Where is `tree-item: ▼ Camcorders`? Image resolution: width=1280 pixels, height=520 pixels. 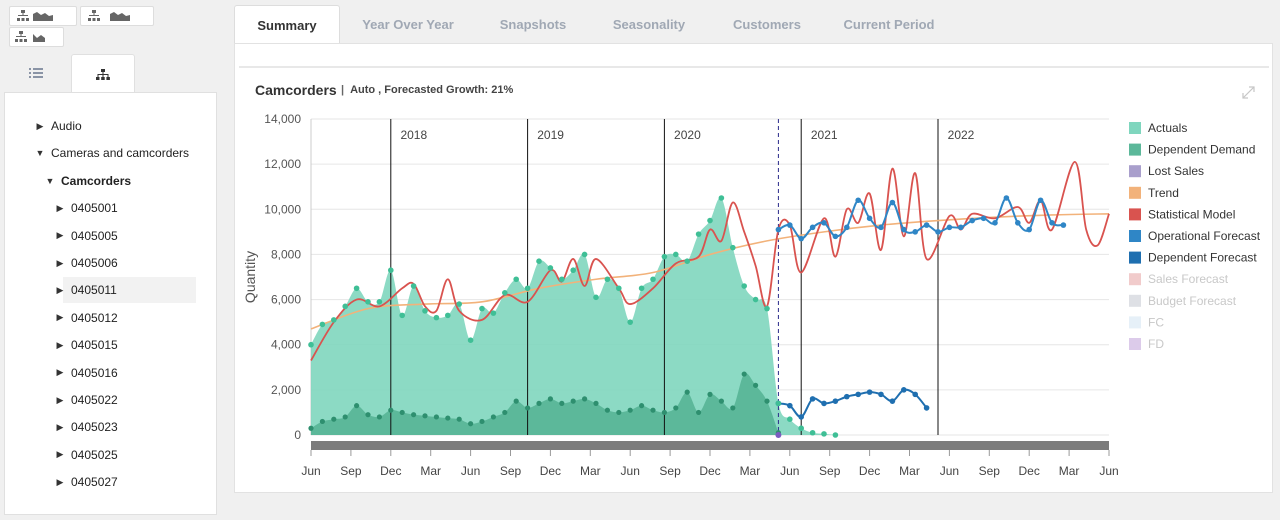 tree-item: ▼ Camcorders is located at coordinates (87, 181).